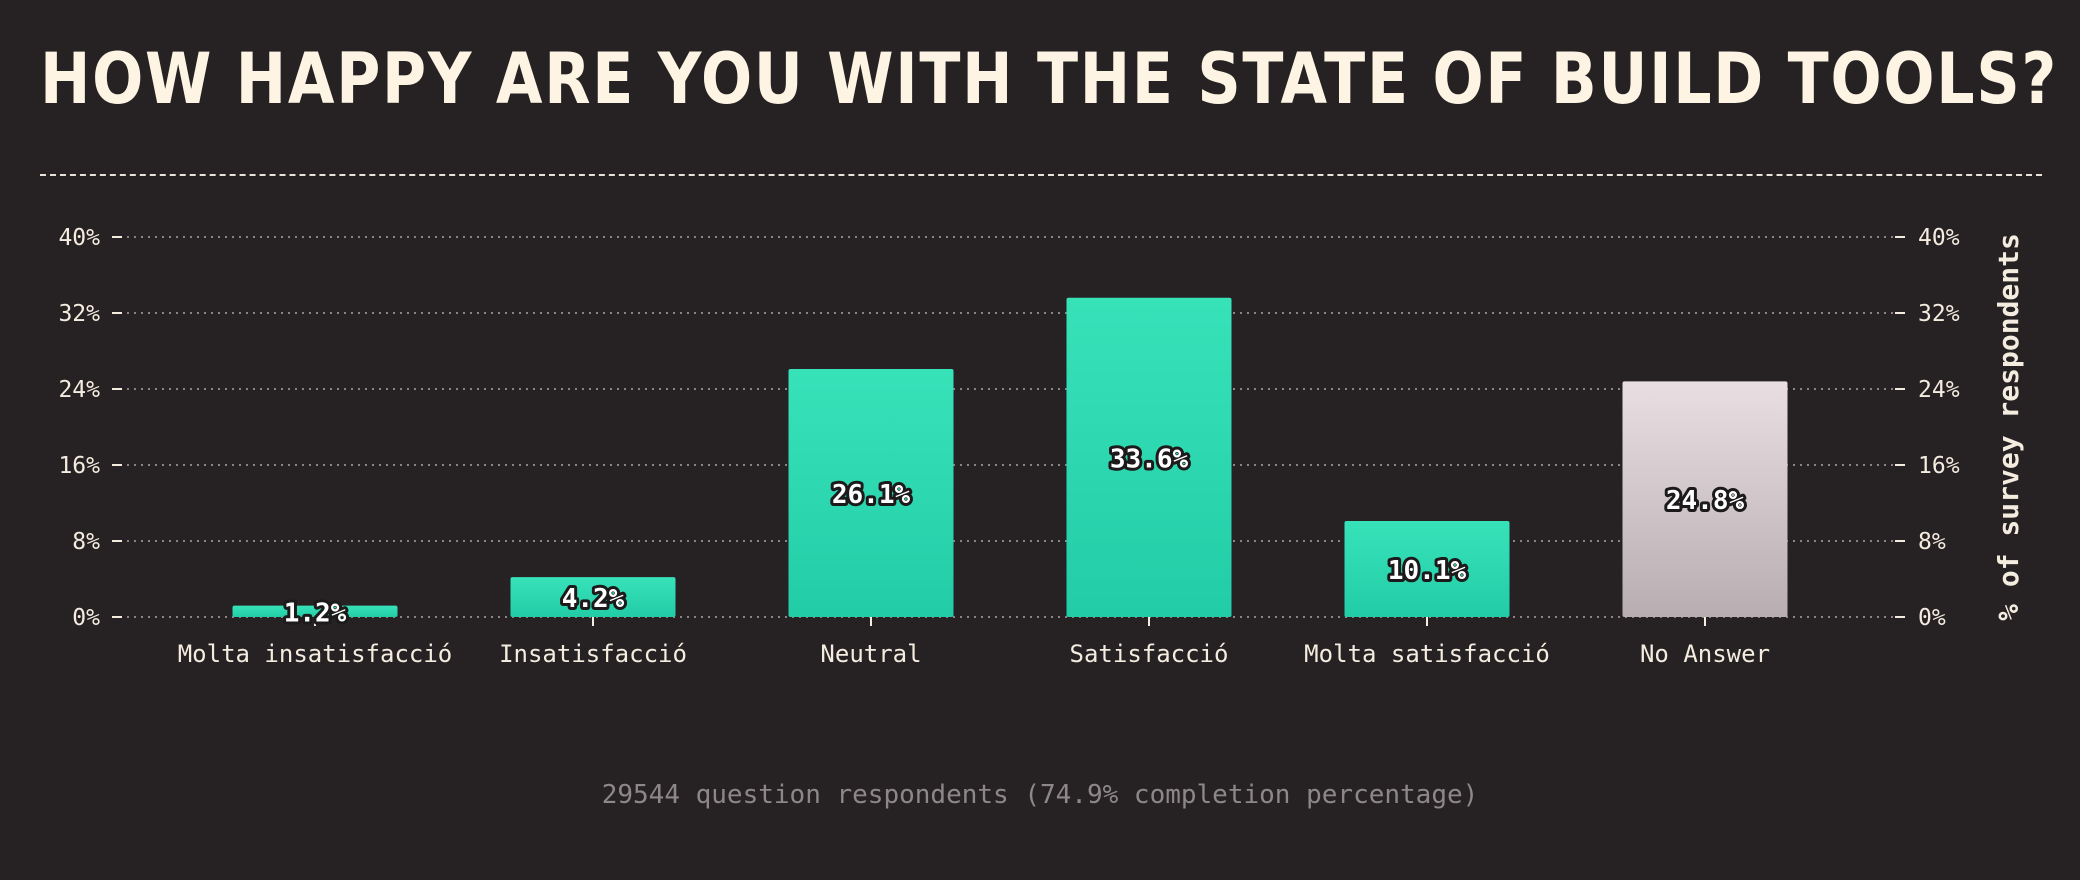  Describe the element at coordinates (1705, 654) in the screenshot. I see `x-tick-label-5: No Answer` at that location.